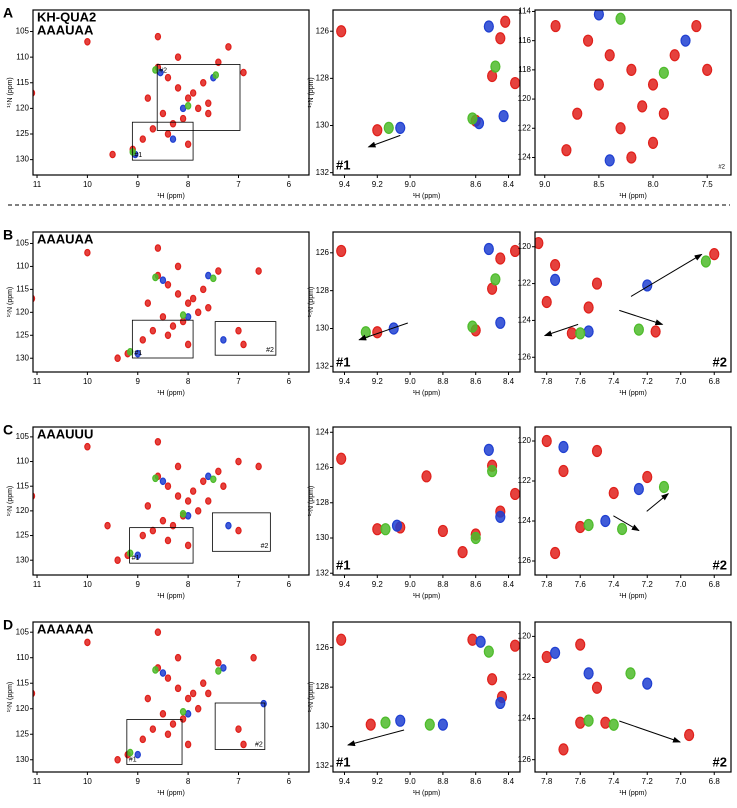 This screenshot has width=737, height=808. I want to click on y-tick-label: 130, so click(323, 726).